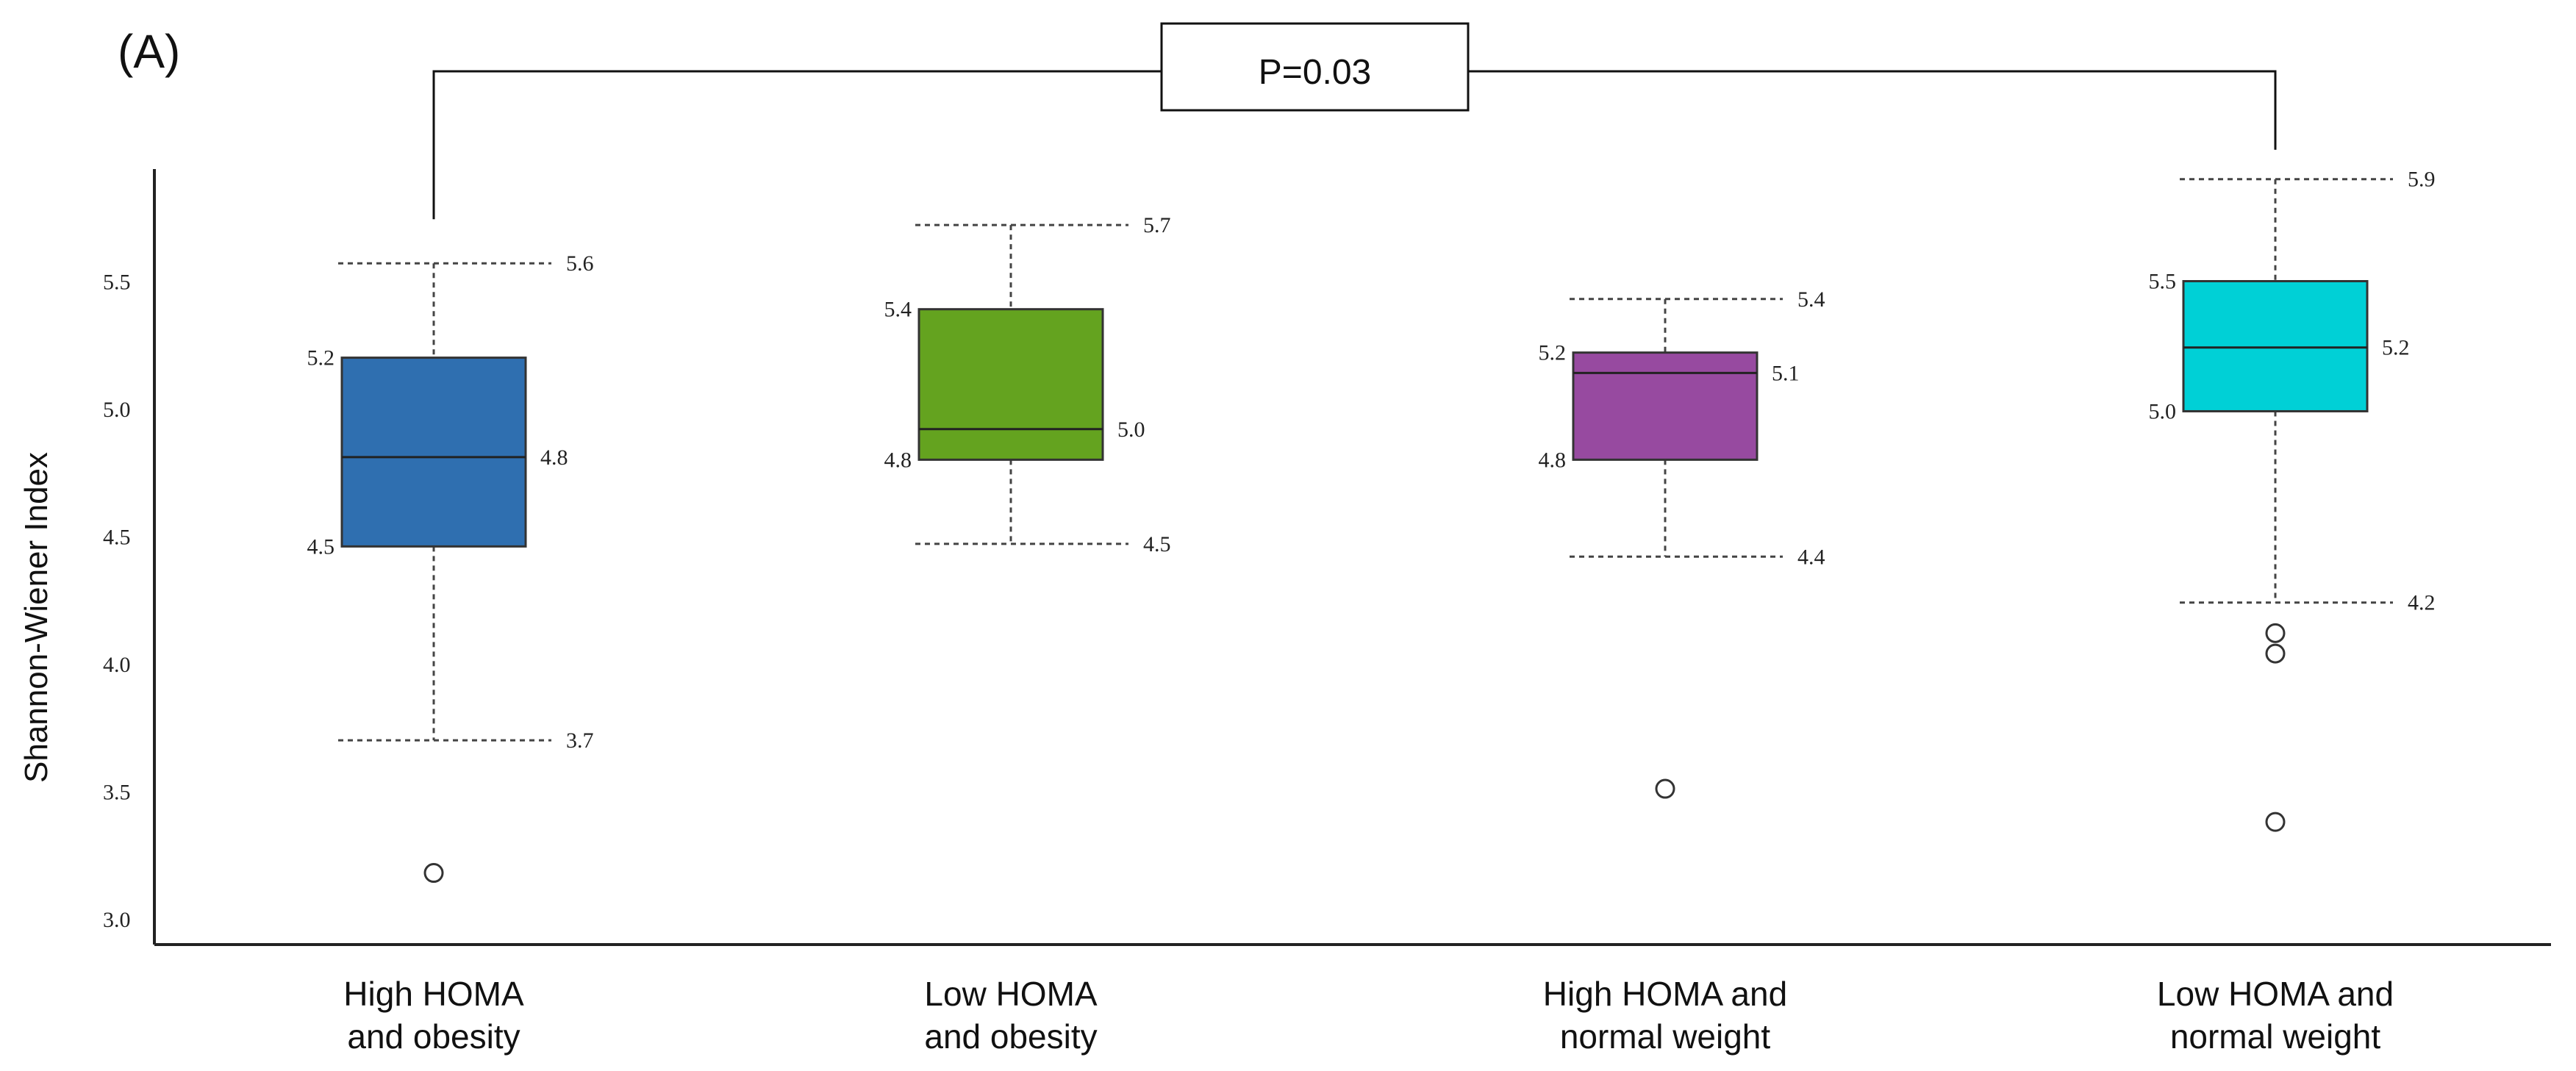  What do you see at coordinates (149, 51) in the screenshot?
I see `panel-label: (A)` at bounding box center [149, 51].